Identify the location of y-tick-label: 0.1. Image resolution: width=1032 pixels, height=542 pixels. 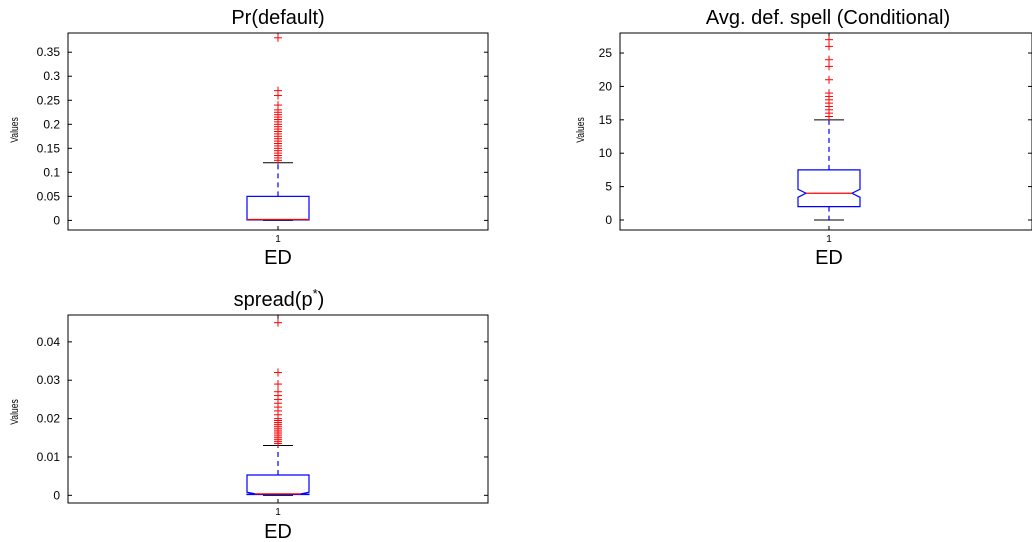
(51, 172).